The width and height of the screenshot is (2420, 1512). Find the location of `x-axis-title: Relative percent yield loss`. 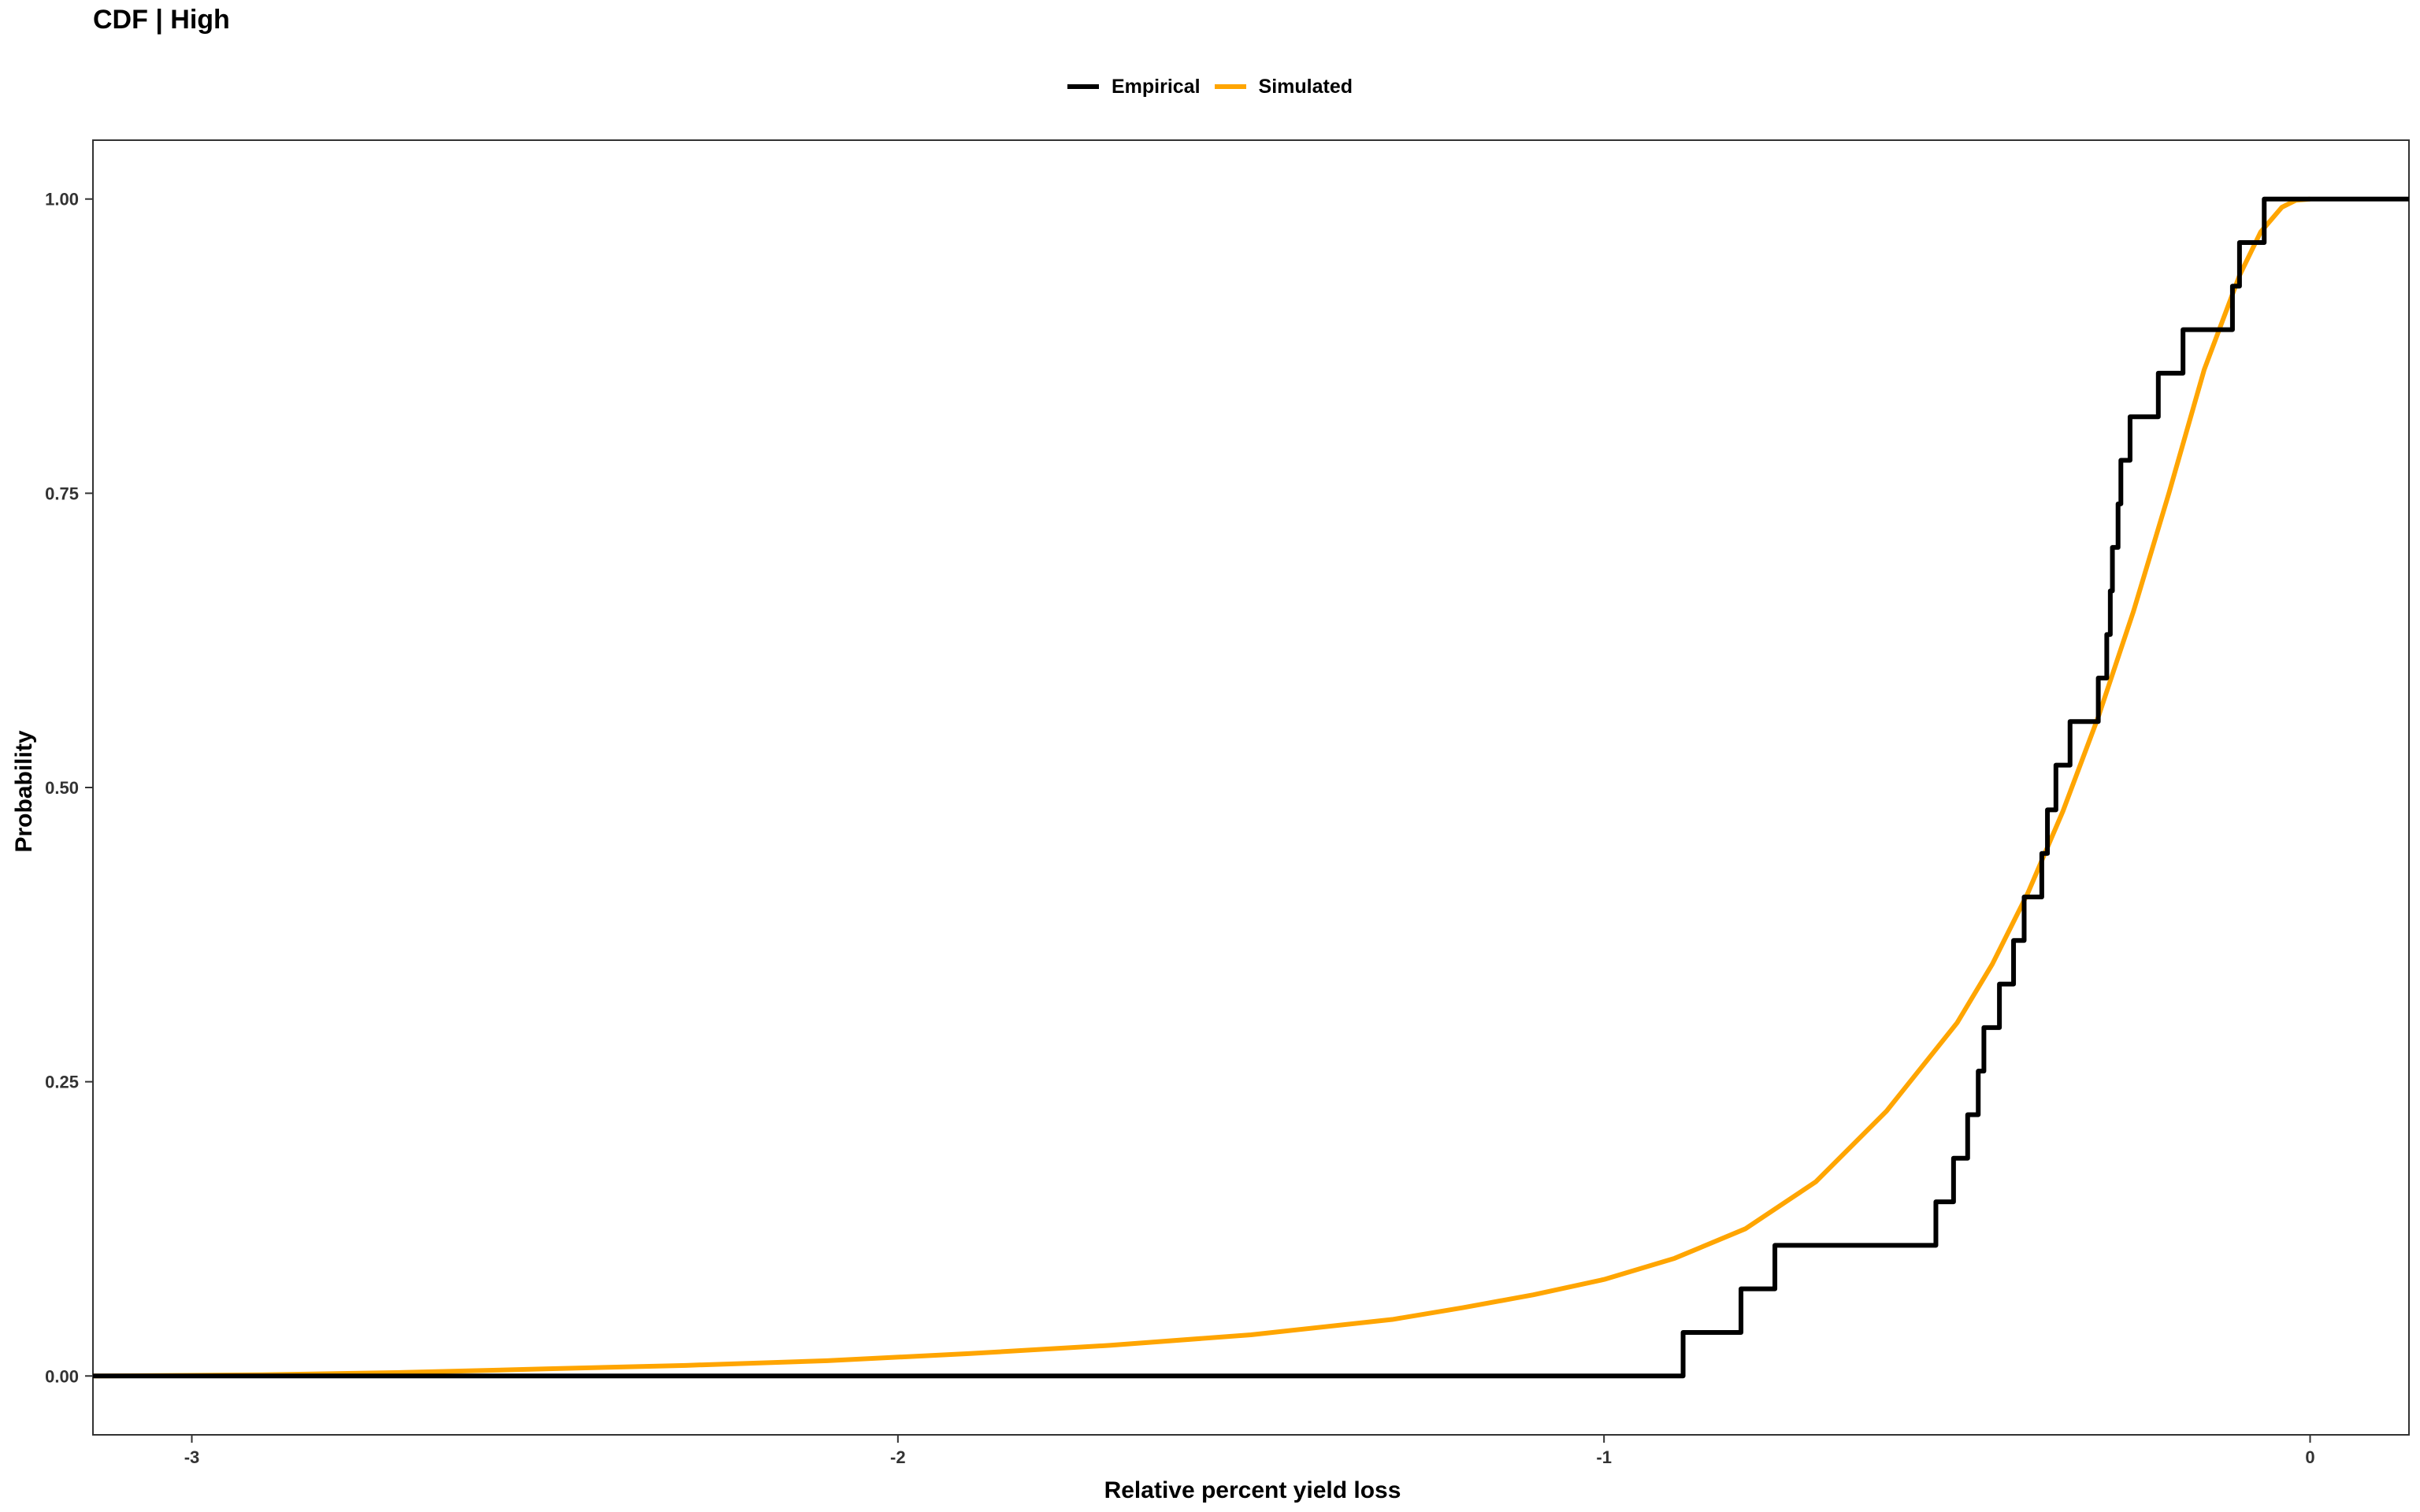

x-axis-title: Relative percent yield loss is located at coordinates (1252, 1490).